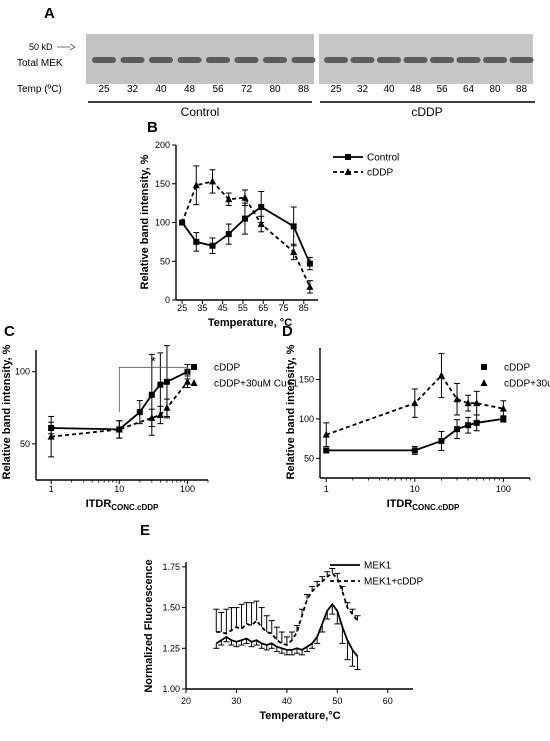 This screenshot has height=741, width=550. Describe the element at coordinates (171, 648) in the screenshot. I see `y-tick-label: 1.25` at that location.